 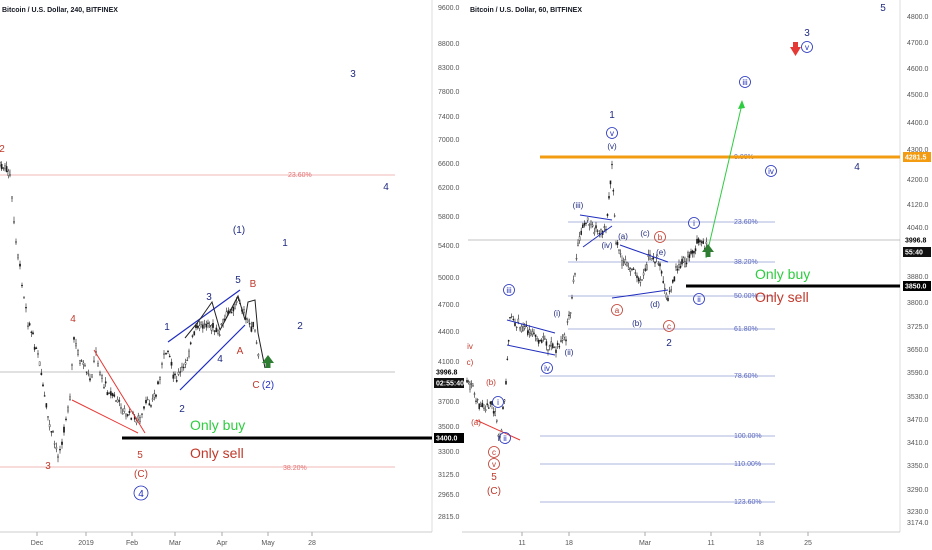 What do you see at coordinates (141, 494) in the screenshot?
I see `left-wave-label: 4` at bounding box center [141, 494].